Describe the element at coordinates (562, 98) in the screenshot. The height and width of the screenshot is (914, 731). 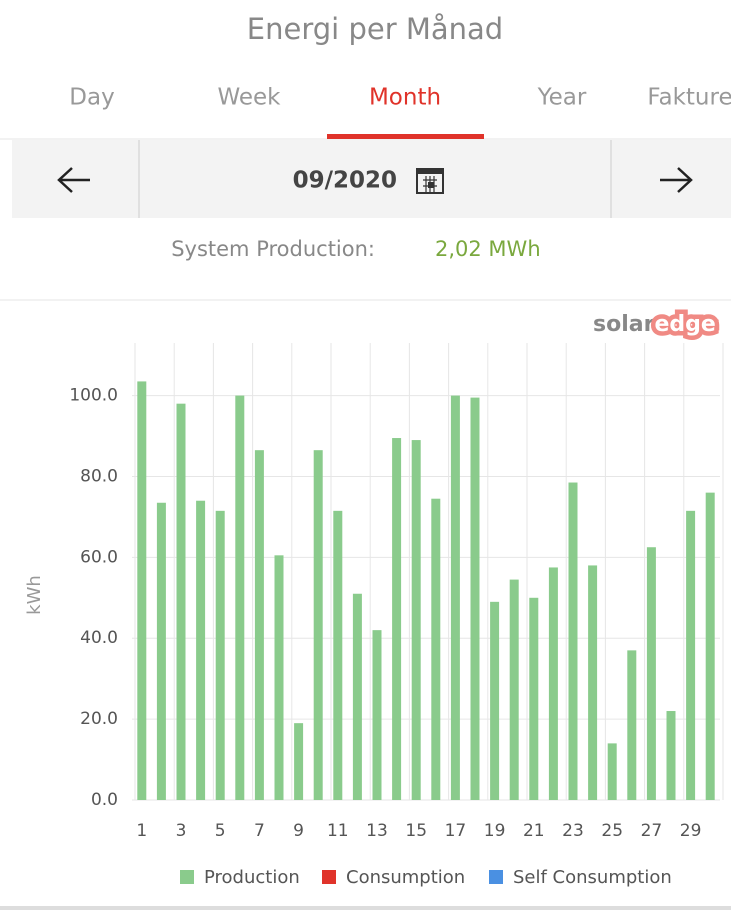
I see `tab: Year` at that location.